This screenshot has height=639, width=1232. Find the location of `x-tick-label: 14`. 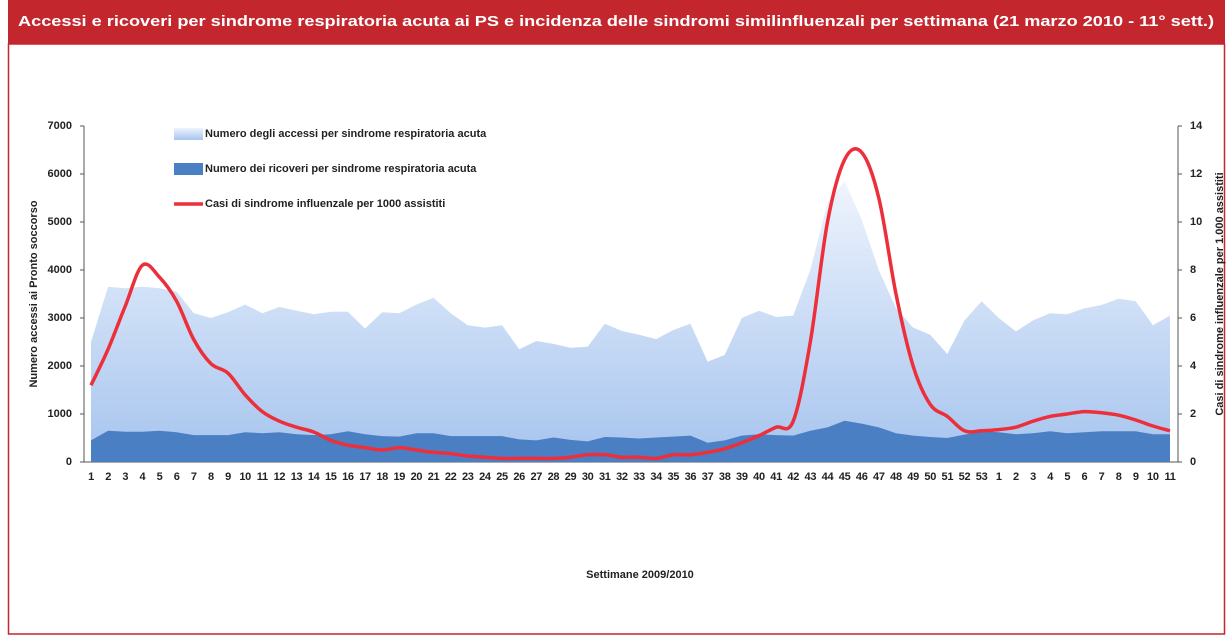

x-tick-label: 14 is located at coordinates (314, 477).